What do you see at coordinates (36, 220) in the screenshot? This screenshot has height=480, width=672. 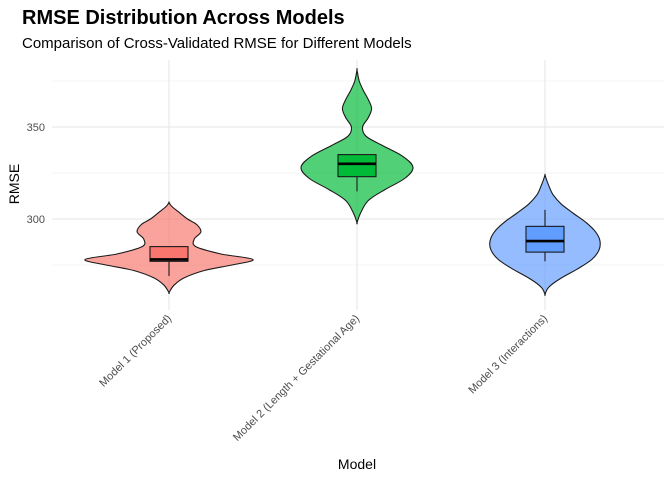 I see `y-tick-label: 300` at bounding box center [36, 220].